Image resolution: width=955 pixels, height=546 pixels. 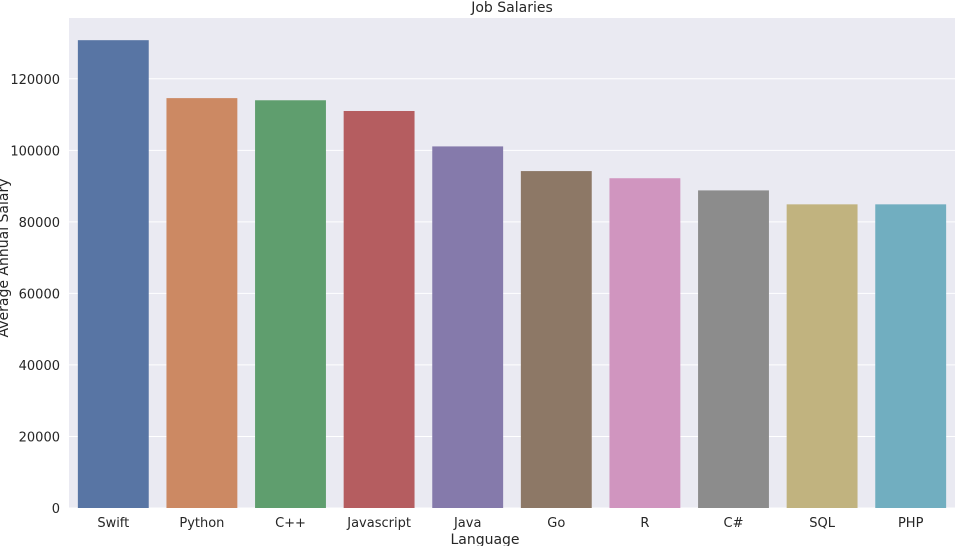 What do you see at coordinates (484, 539) in the screenshot?
I see `x-axis-label: Language` at bounding box center [484, 539].